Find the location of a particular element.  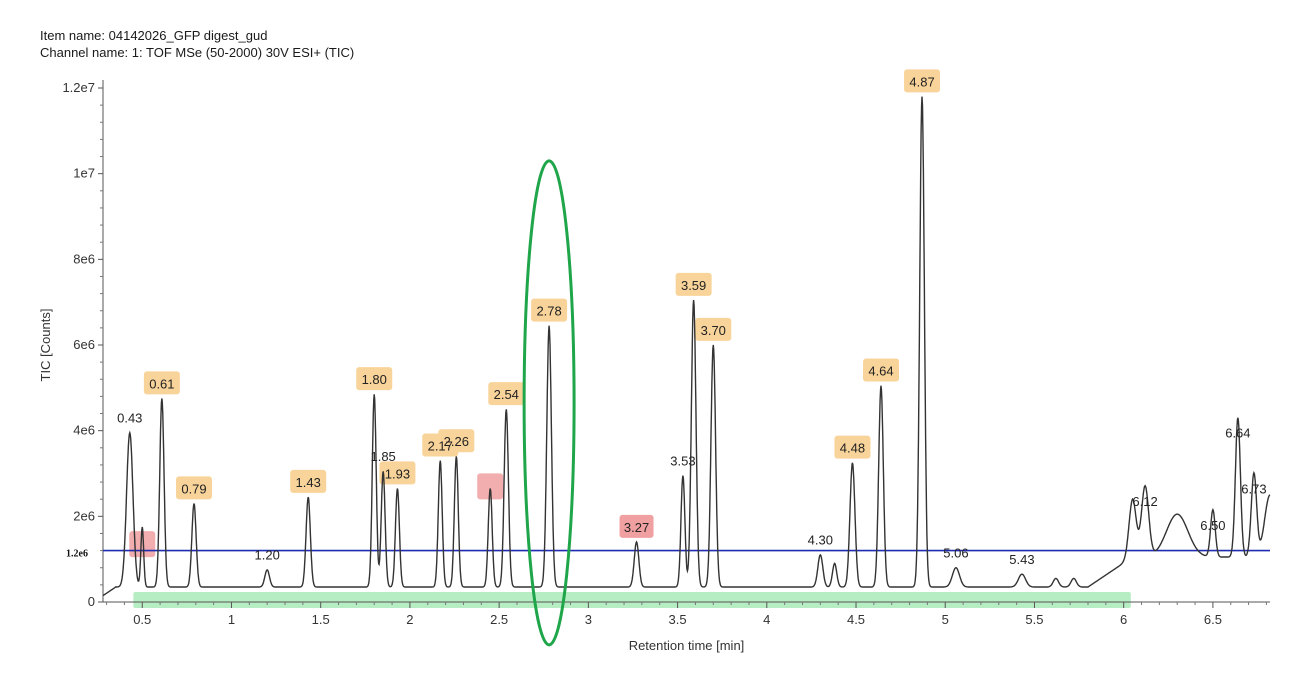

x-tick-label: 3.5 is located at coordinates (678, 619).